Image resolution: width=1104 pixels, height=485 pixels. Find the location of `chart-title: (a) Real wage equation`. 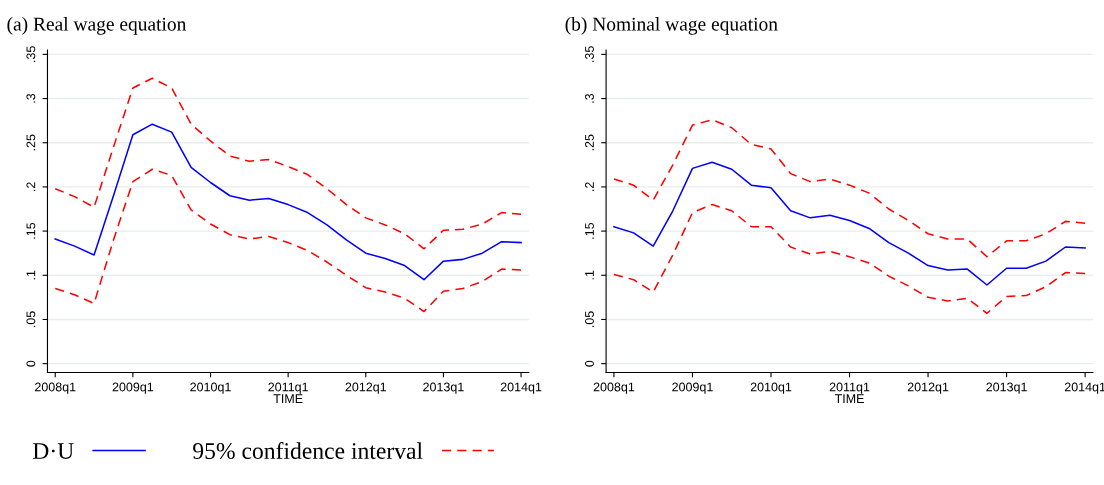

chart-title: (a) Real wage equation is located at coordinates (97, 26).